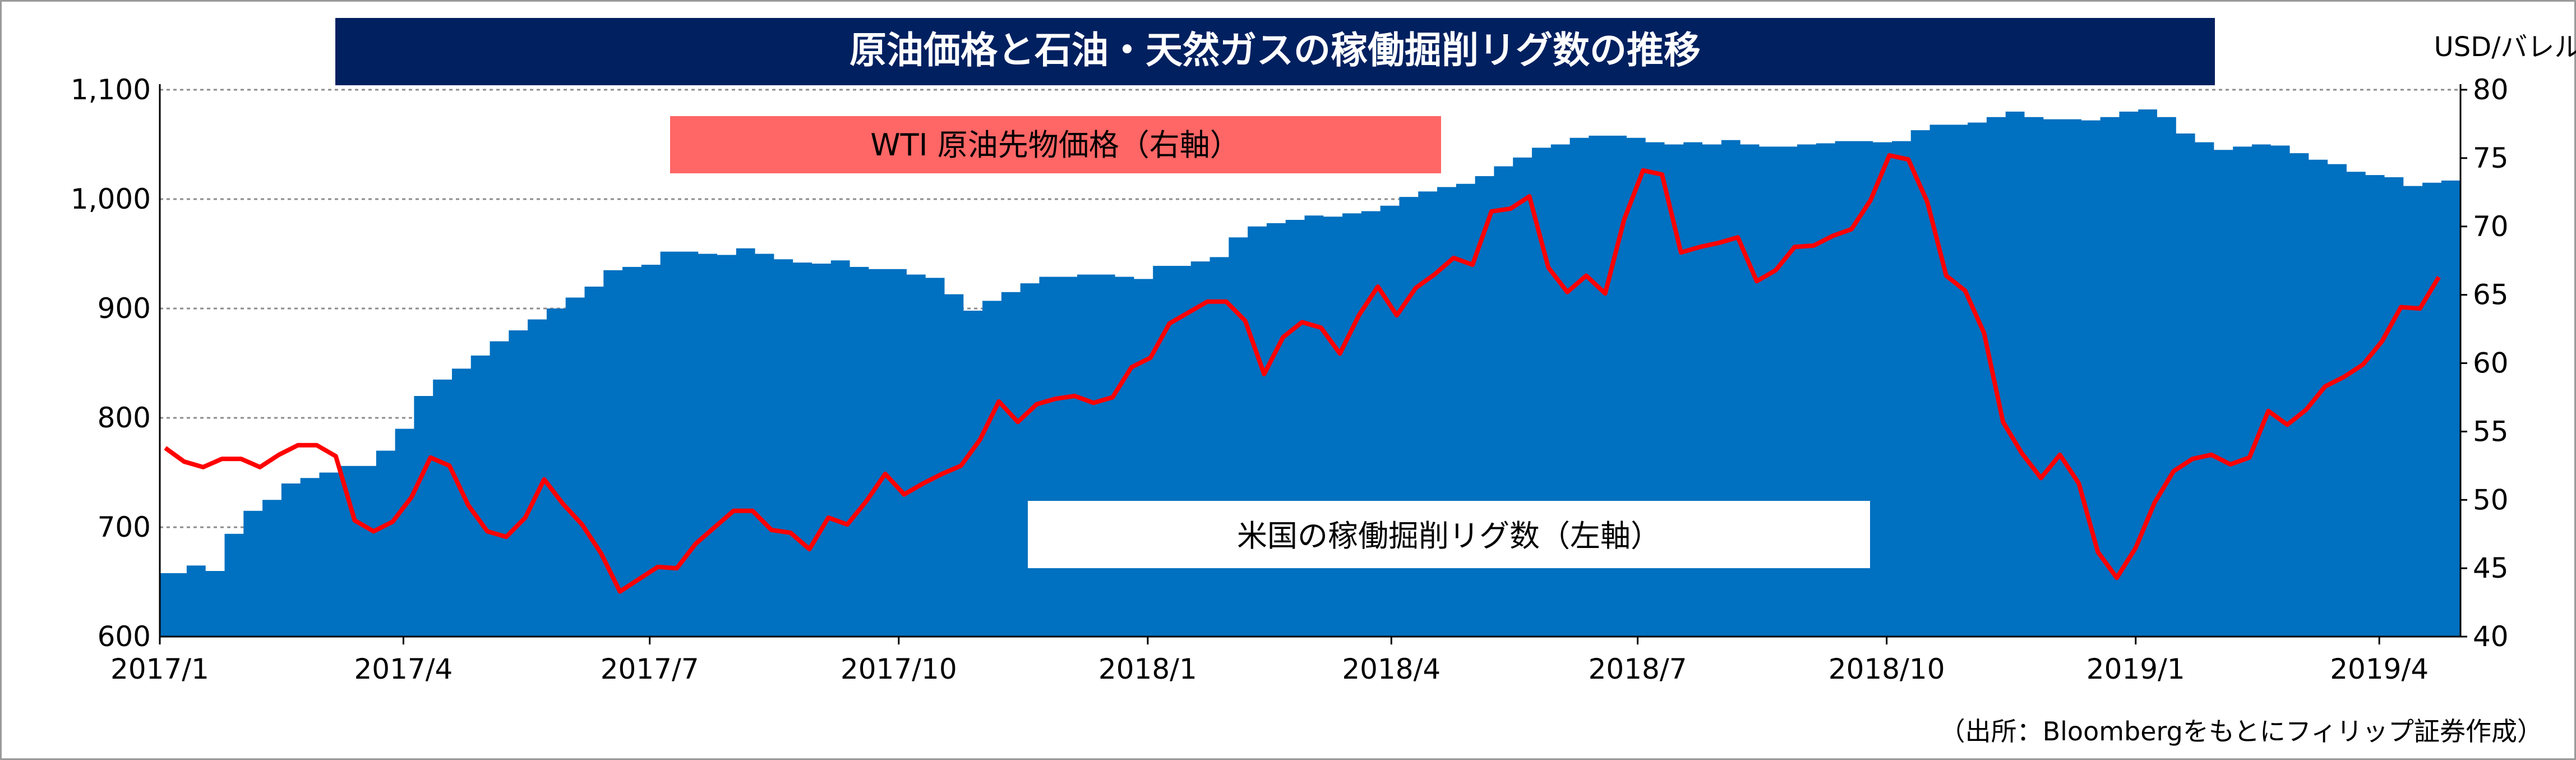 This screenshot has width=2576, height=760. I want to click on right-axis-unit: USD/バレル, so click(2505, 47).